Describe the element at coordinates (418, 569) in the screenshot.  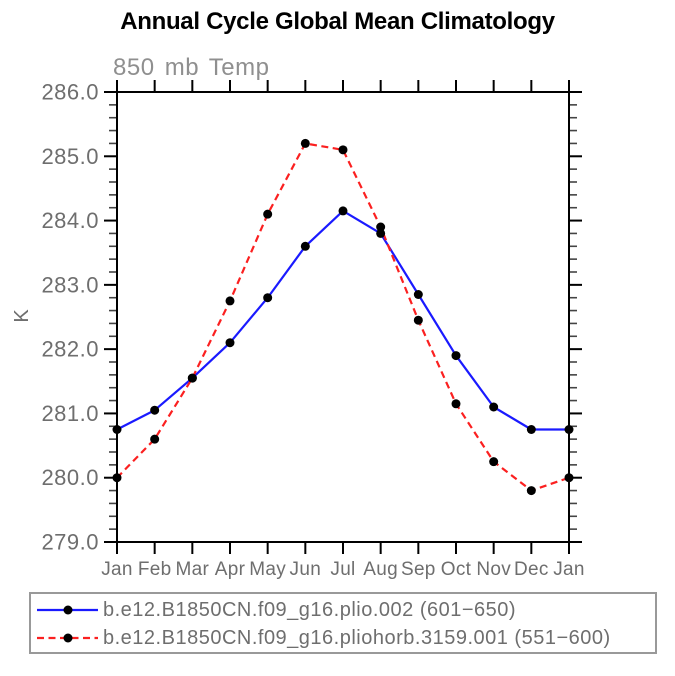
I see `x-tick-label: Sep` at that location.